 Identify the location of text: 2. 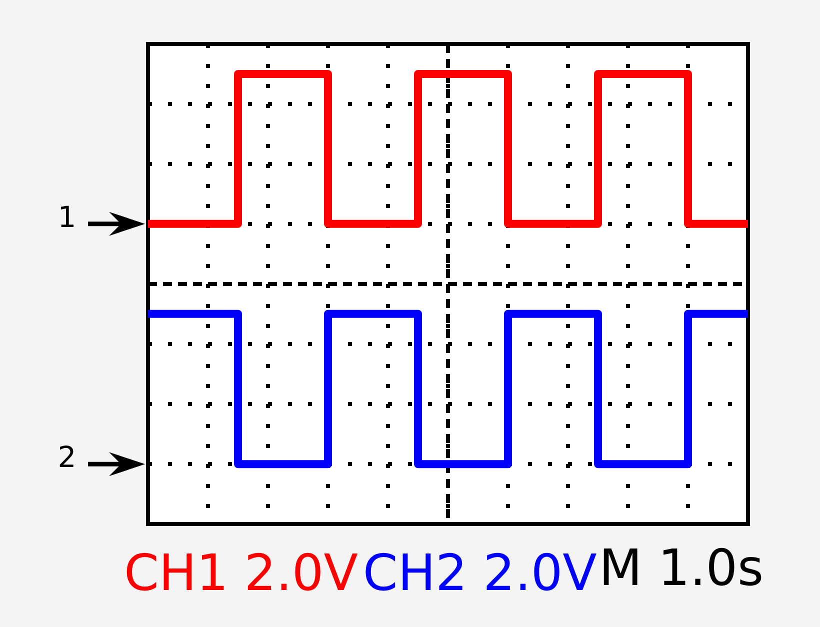
(67, 457).